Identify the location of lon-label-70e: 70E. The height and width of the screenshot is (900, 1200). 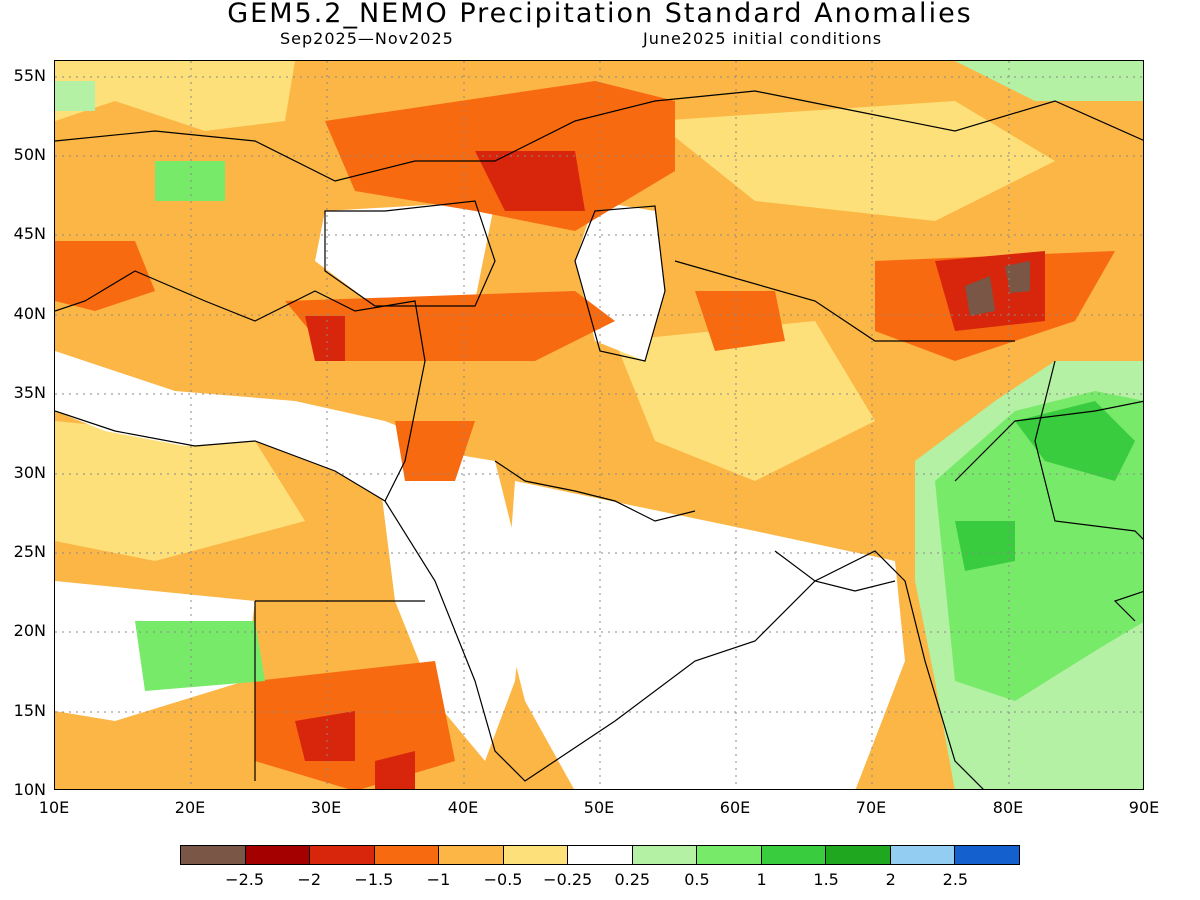
(871, 807).